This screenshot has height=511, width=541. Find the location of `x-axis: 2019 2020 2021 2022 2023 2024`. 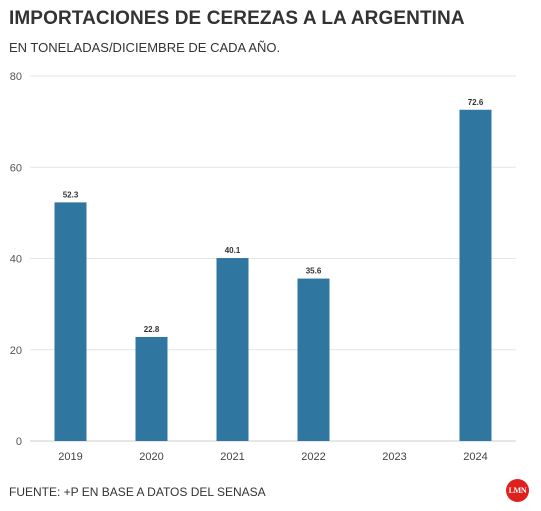

x-axis: 2019 2020 2021 2022 2023 2024 is located at coordinates (272, 457).